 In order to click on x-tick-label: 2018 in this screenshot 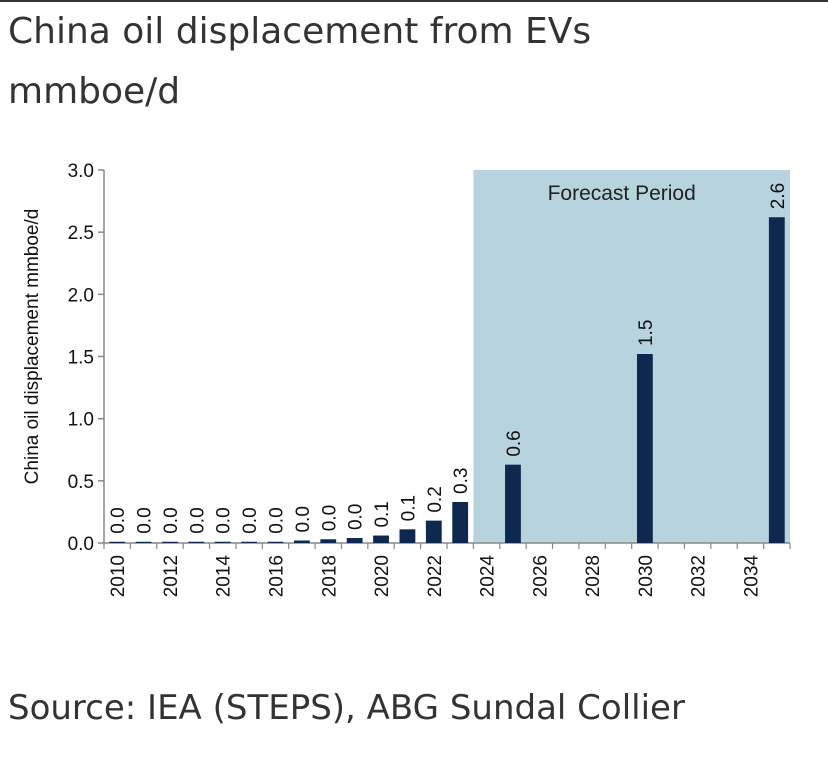, I will do `click(329, 576)`.